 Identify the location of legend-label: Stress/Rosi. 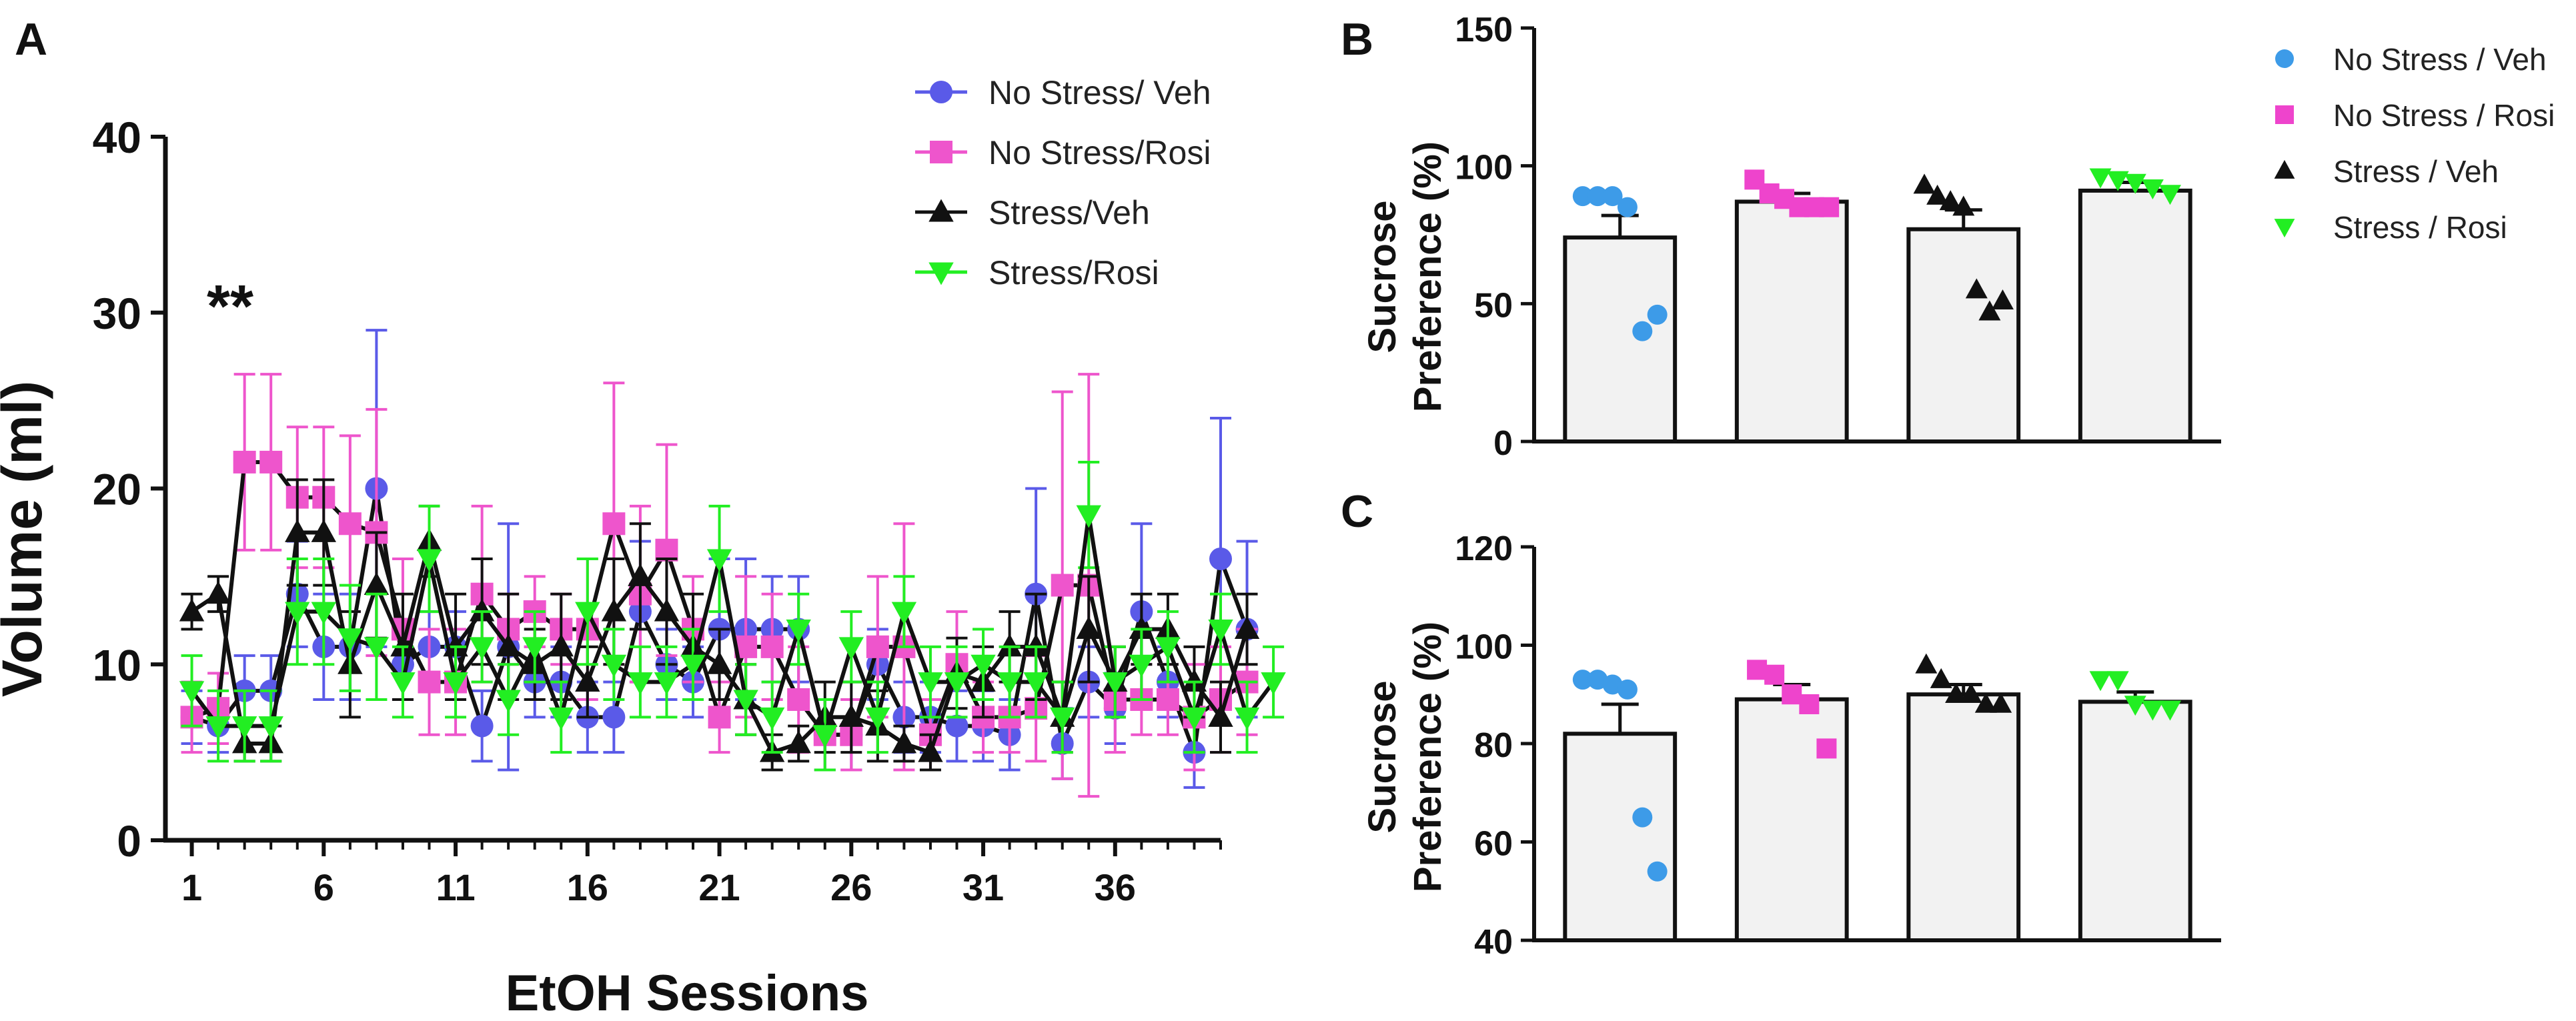
(1074, 273).